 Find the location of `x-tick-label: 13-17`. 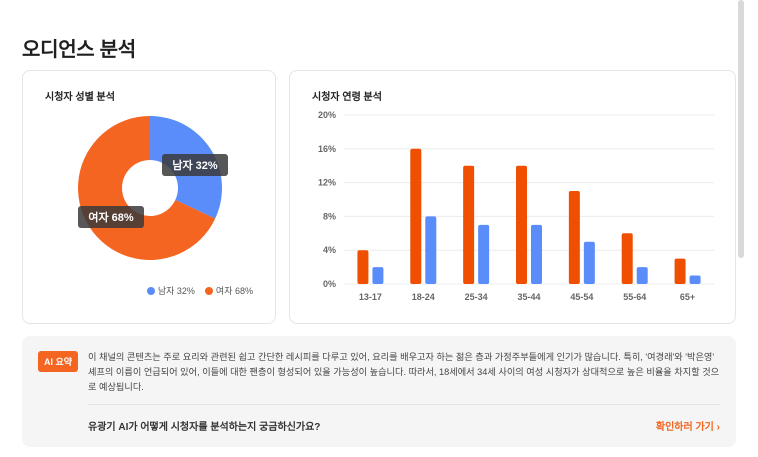

x-tick-label: 13-17 is located at coordinates (370, 297).